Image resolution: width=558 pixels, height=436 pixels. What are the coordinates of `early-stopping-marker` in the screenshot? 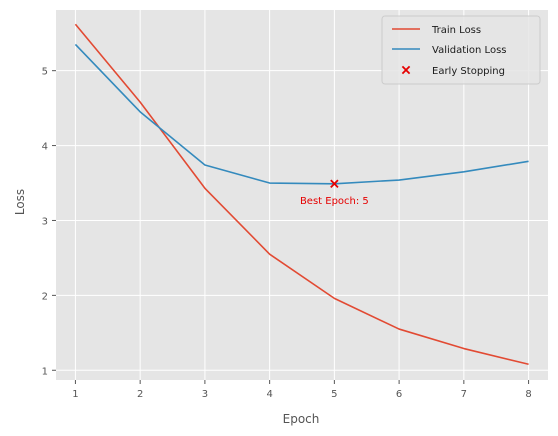 It's located at (334, 184).